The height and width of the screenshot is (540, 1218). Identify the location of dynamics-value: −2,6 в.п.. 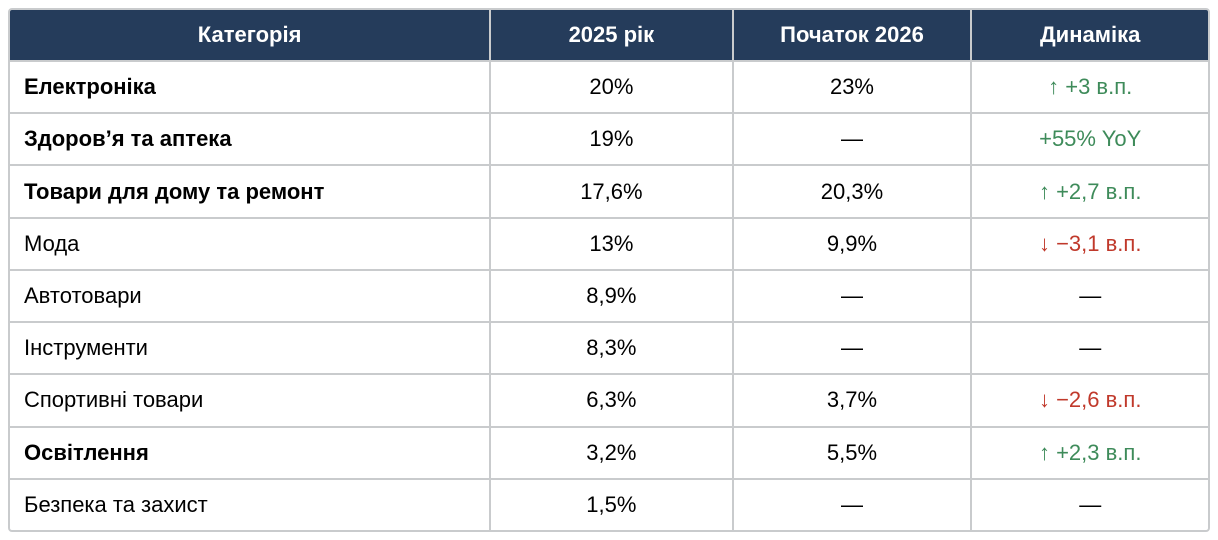
(1099, 400).